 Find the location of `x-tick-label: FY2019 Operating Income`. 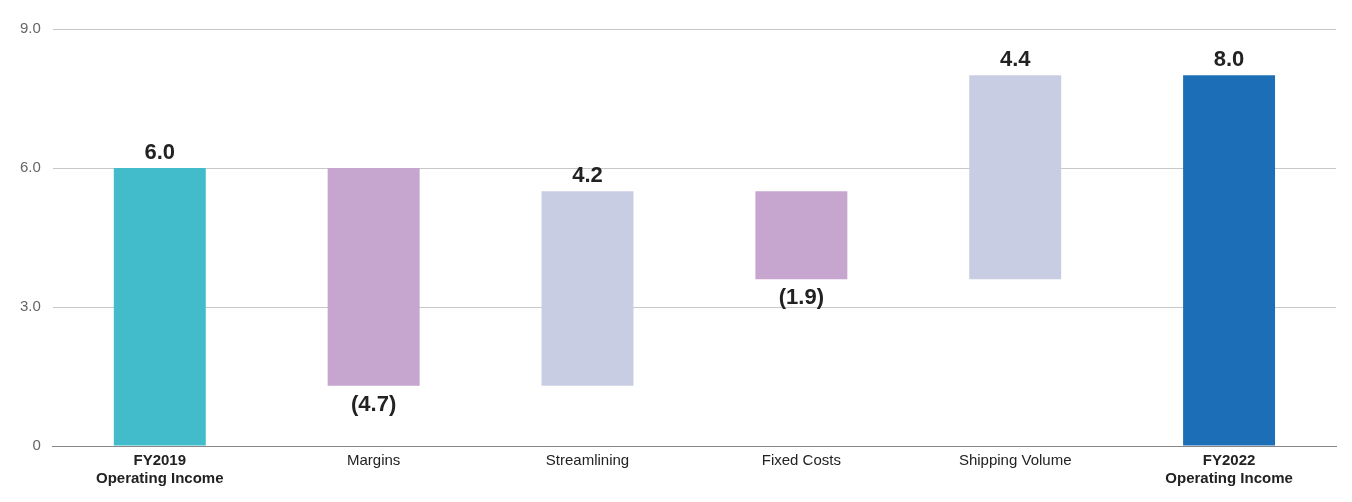

x-tick-label: FY2019 Operating Income is located at coordinates (160, 469).